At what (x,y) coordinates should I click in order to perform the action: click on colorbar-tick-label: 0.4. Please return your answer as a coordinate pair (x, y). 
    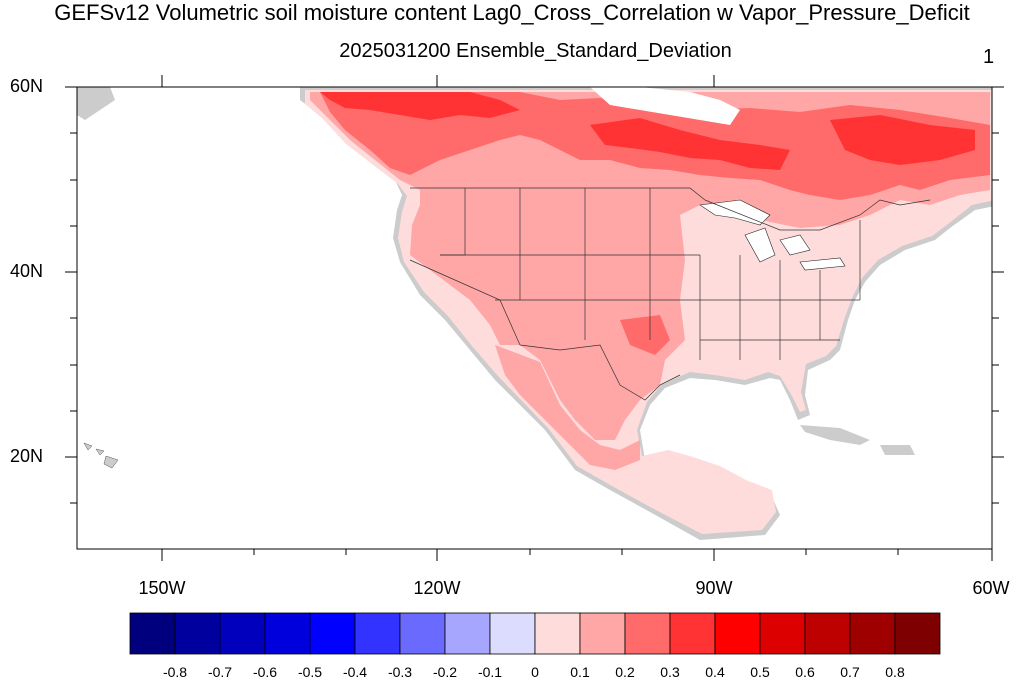
    Looking at the image, I should click on (715, 672).